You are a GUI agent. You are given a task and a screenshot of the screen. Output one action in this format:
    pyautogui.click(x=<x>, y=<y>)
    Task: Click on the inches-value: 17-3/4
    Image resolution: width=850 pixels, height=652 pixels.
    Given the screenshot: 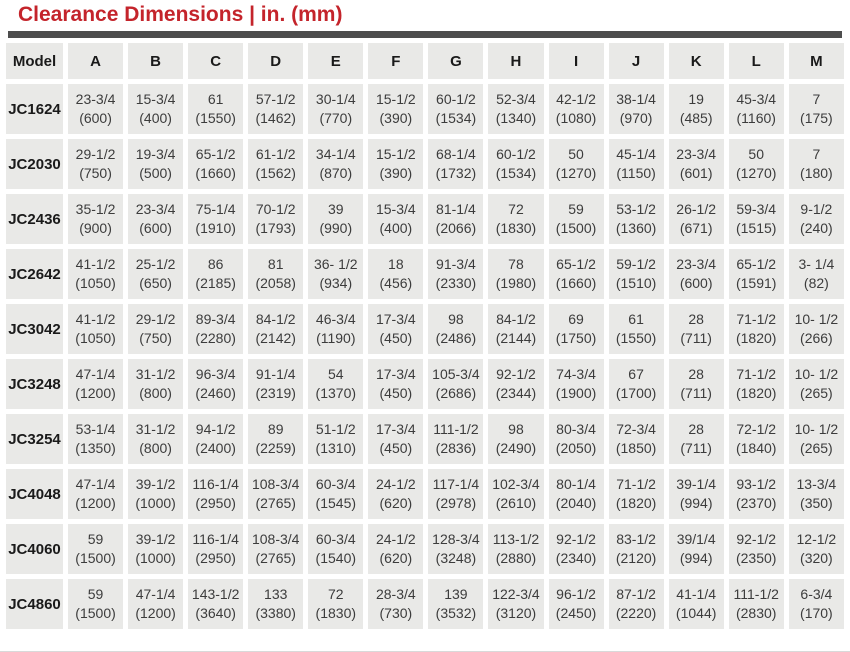 What is the action you would take?
    pyautogui.click(x=395, y=429)
    